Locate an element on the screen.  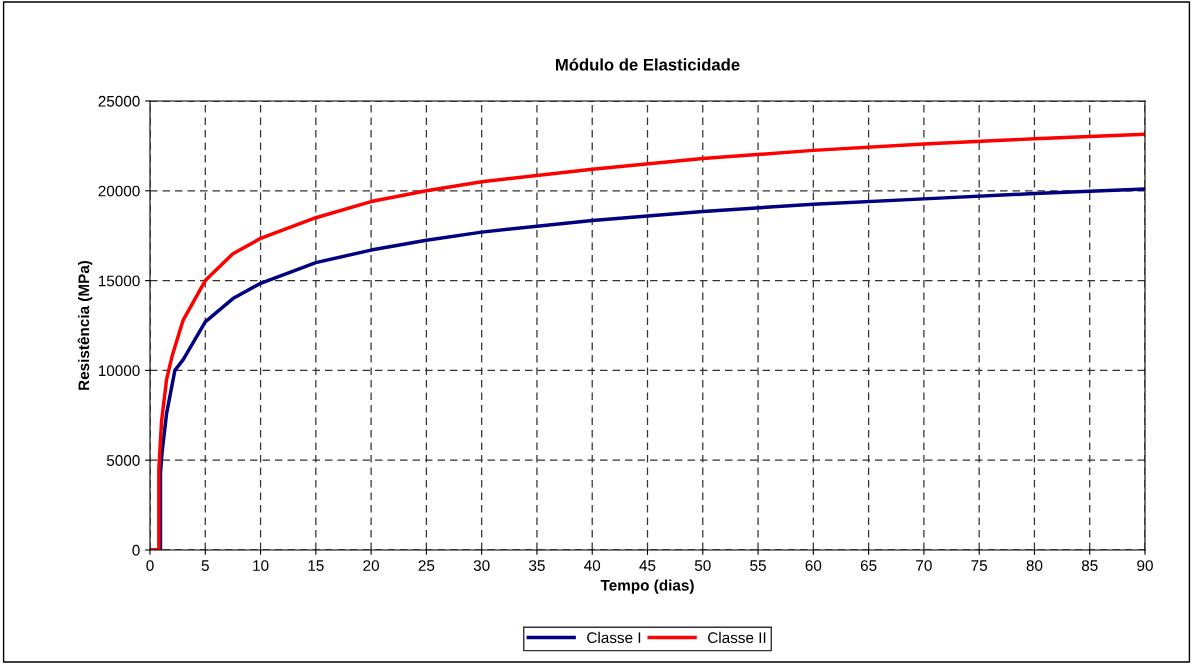
y-tick-label: 25000 is located at coordinates (119, 101).